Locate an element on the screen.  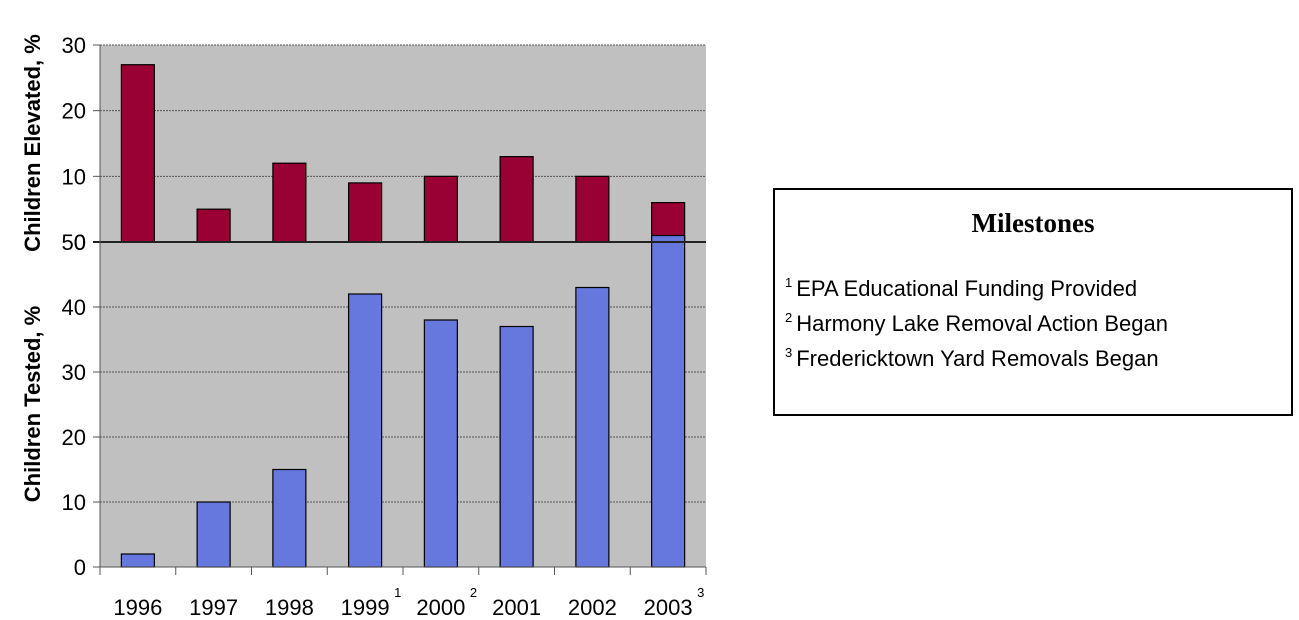
milestone-marker-1999: 1 is located at coordinates (397, 592).